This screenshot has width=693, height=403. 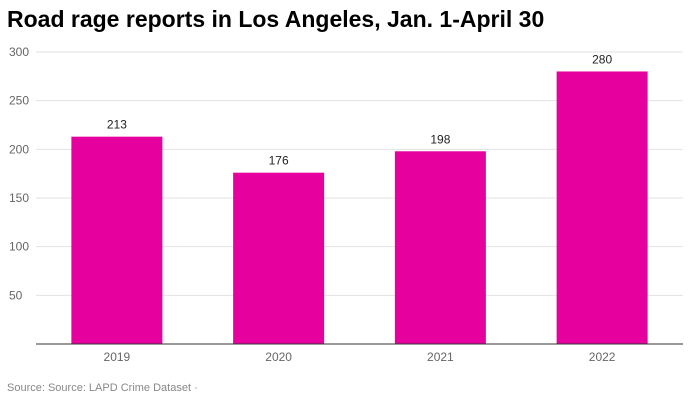 I want to click on y-tick-label: 200, so click(x=19, y=149).